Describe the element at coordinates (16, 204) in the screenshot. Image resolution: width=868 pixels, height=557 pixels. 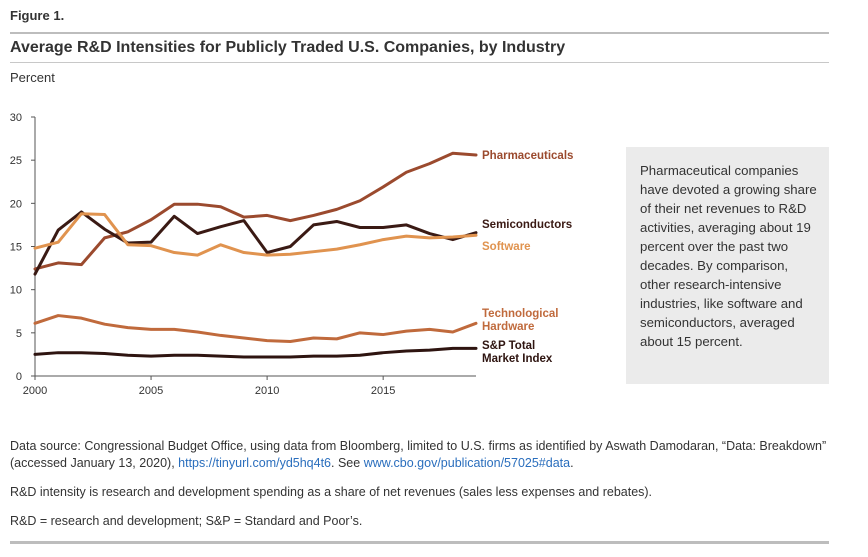
I see `y-tick-label: 20` at that location.